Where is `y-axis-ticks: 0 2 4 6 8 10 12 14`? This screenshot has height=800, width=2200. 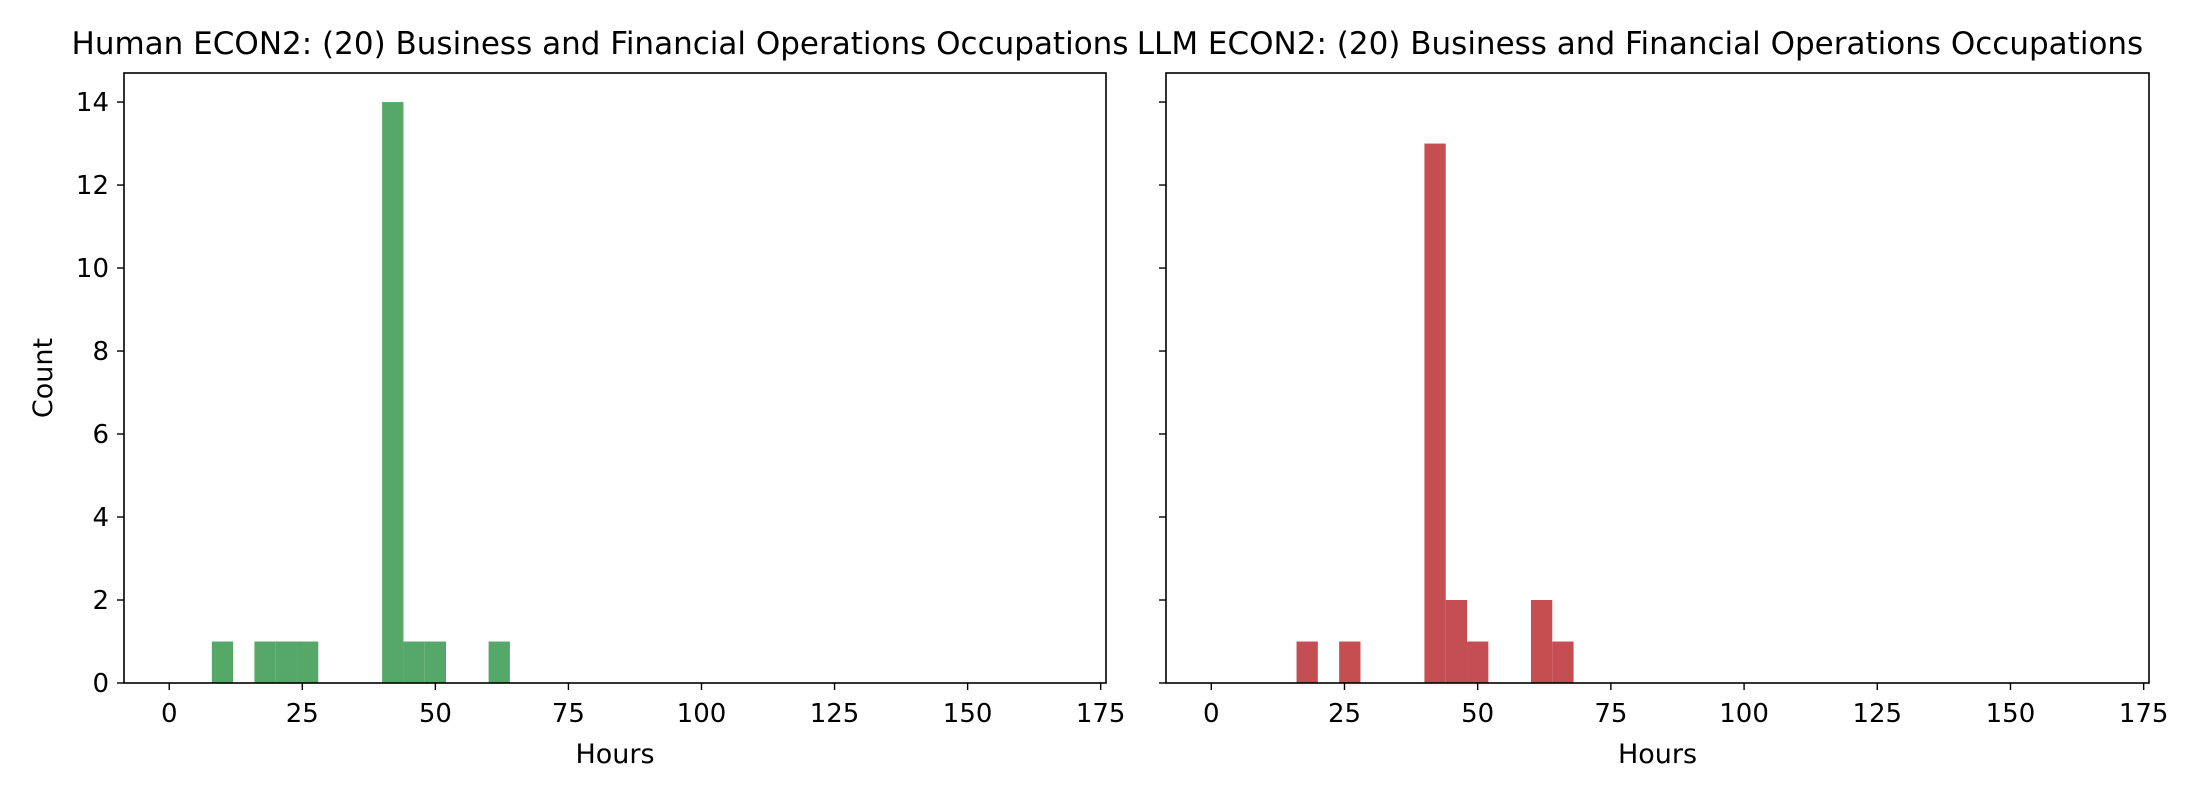
y-axis-ticks: 0 2 4 6 8 10 12 14 is located at coordinates (100, 393).